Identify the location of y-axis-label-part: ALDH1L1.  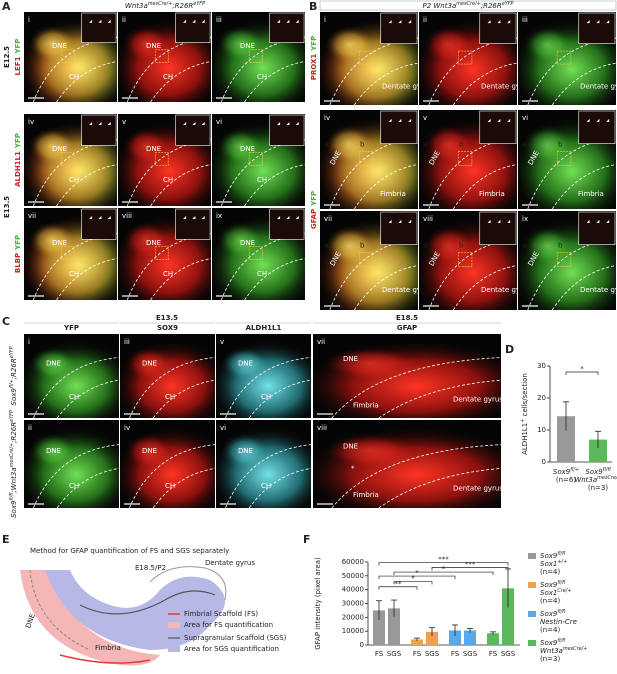
(525, 439).